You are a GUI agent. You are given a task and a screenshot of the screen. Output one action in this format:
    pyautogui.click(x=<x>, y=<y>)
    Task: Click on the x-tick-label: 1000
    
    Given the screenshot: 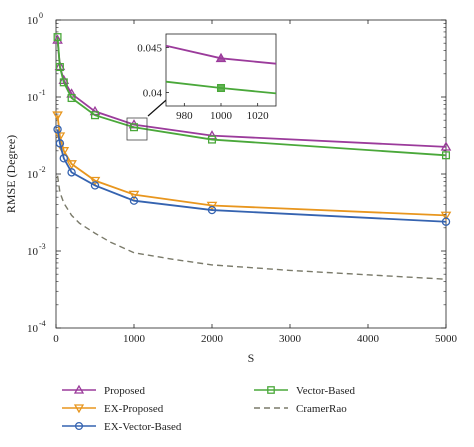 What is the action you would take?
    pyautogui.click(x=134, y=339)
    